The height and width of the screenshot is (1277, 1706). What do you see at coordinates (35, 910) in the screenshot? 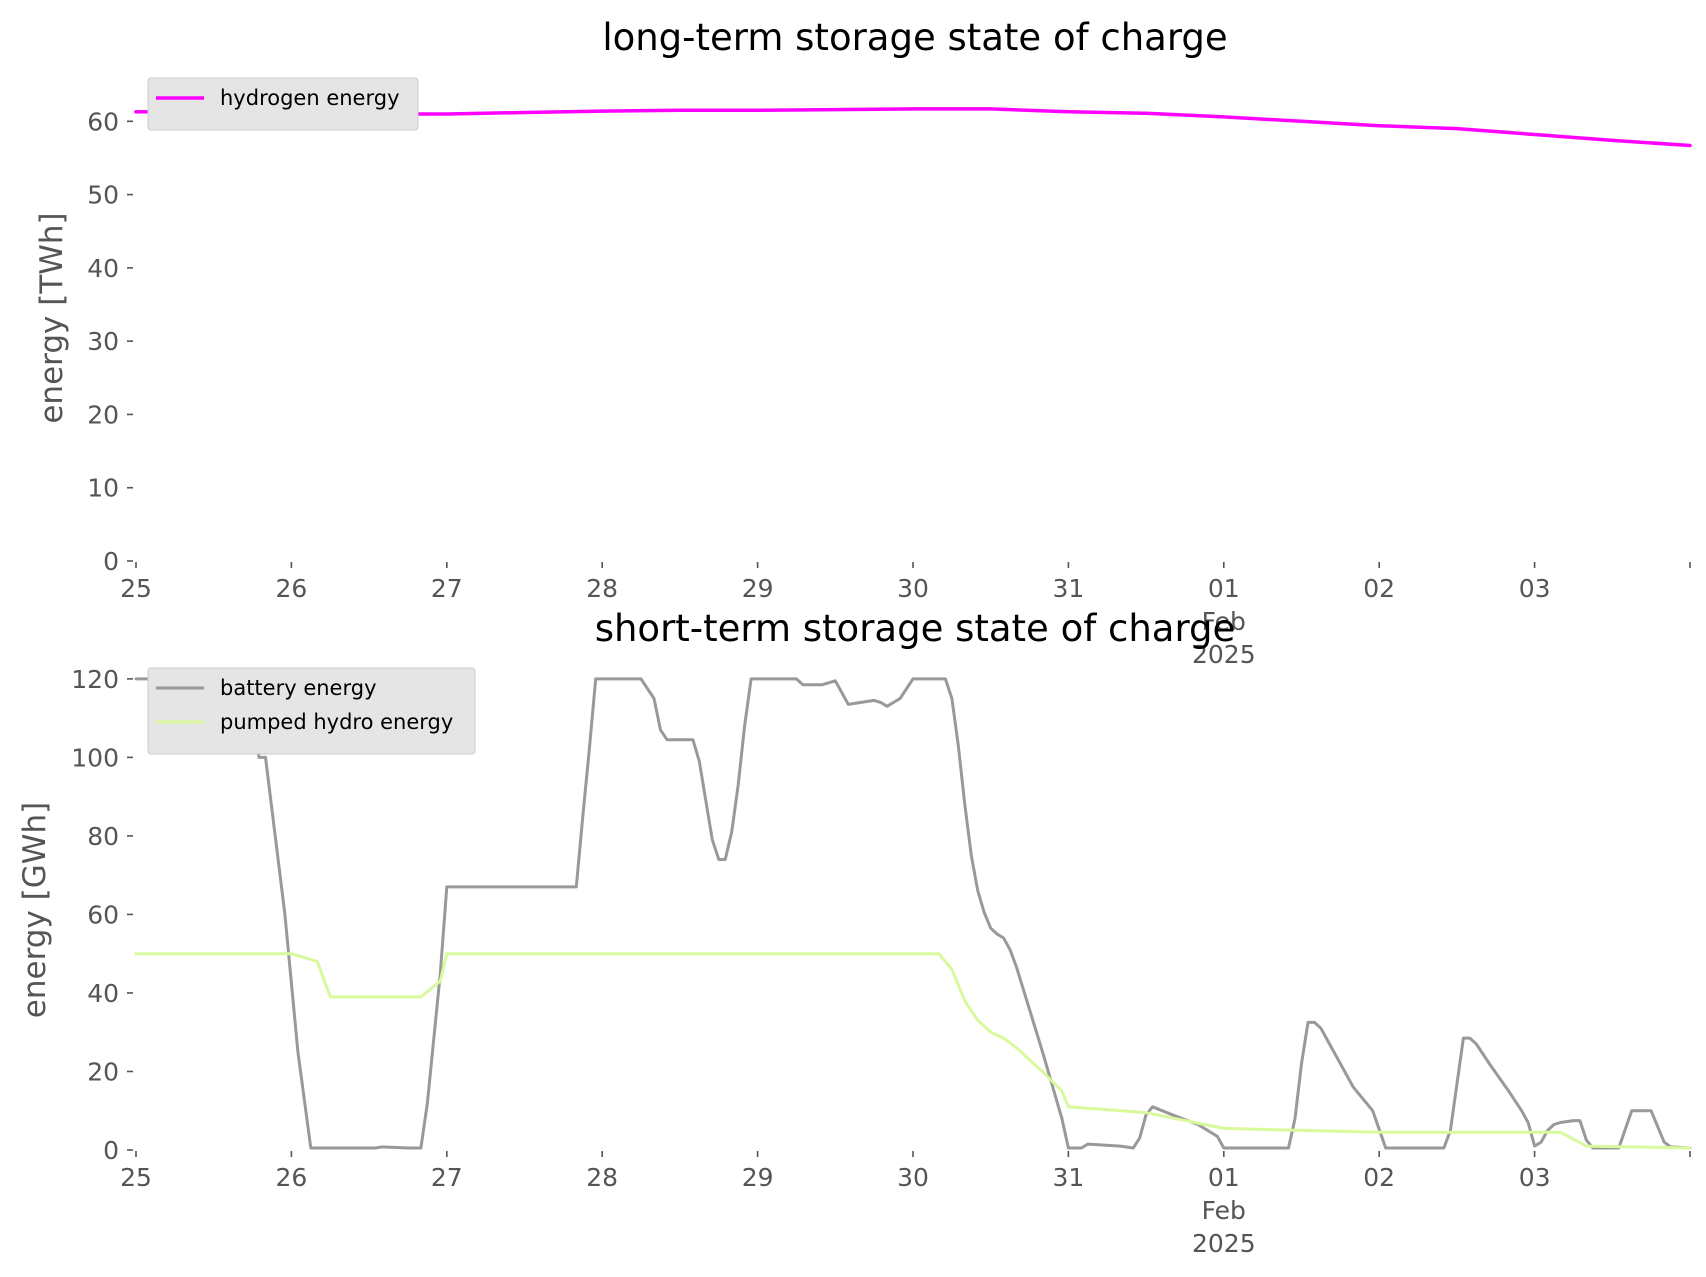
I see `y-axis-label: energy [GWh]` at bounding box center [35, 910].